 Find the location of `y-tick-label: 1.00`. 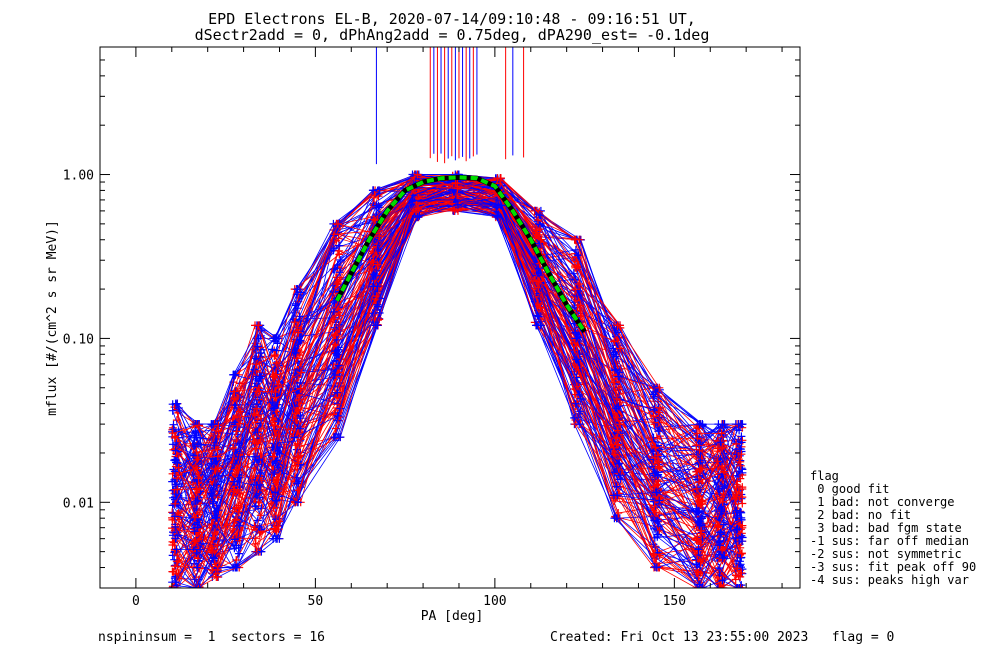

y-tick-label: 1.00 is located at coordinates (78, 176).